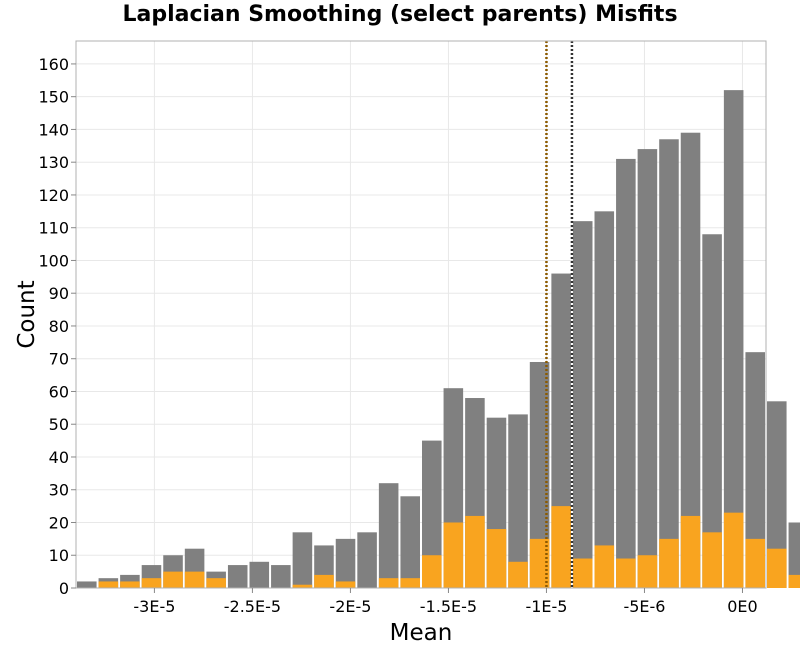  I want to click on y-tick-label: 100, so click(53, 260).